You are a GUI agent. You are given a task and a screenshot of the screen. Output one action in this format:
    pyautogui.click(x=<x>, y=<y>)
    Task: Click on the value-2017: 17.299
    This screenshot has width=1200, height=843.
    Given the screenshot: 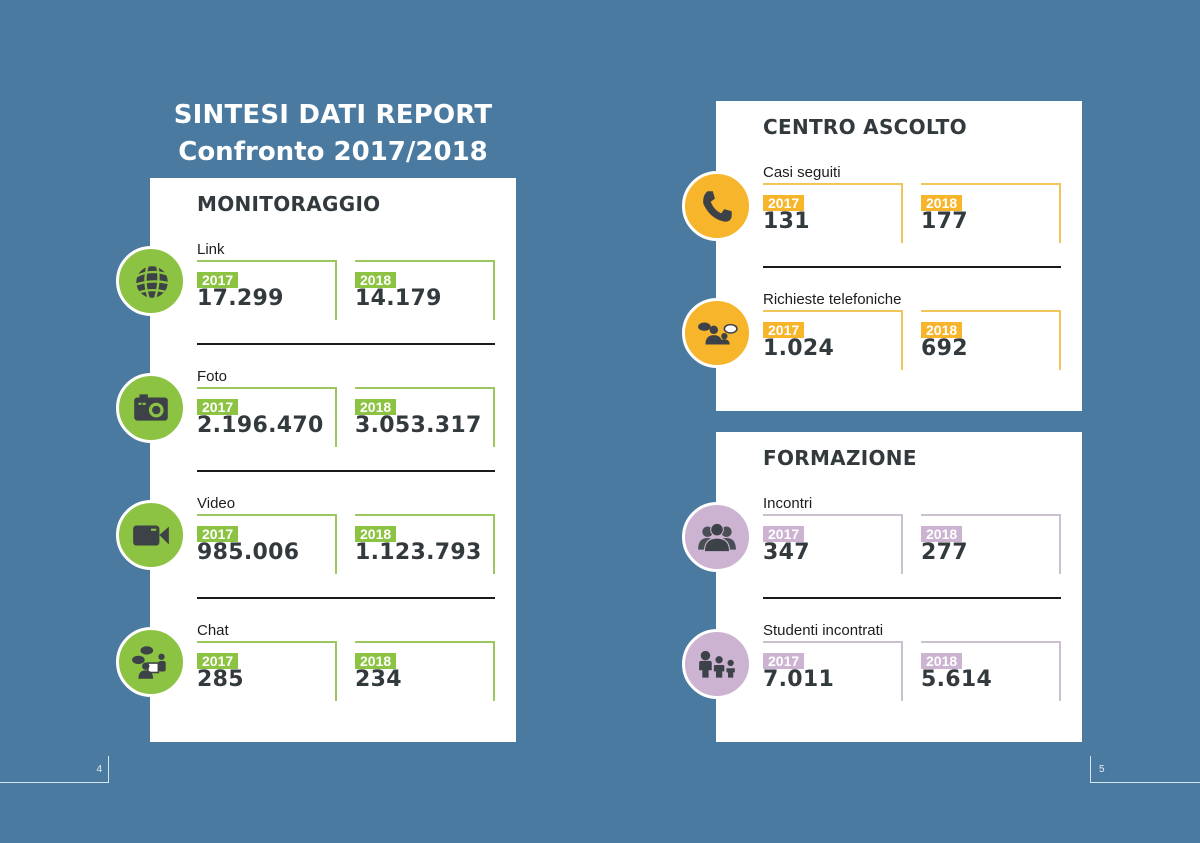 What is the action you would take?
    pyautogui.click(x=240, y=298)
    